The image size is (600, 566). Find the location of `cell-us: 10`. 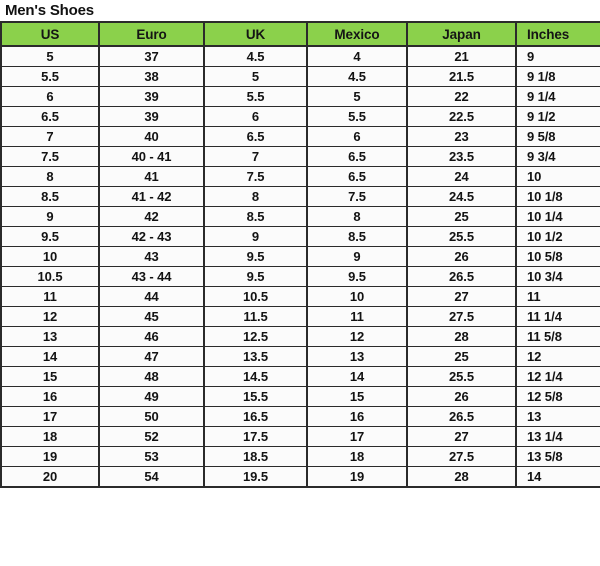

cell-us: 10 is located at coordinates (50, 256).